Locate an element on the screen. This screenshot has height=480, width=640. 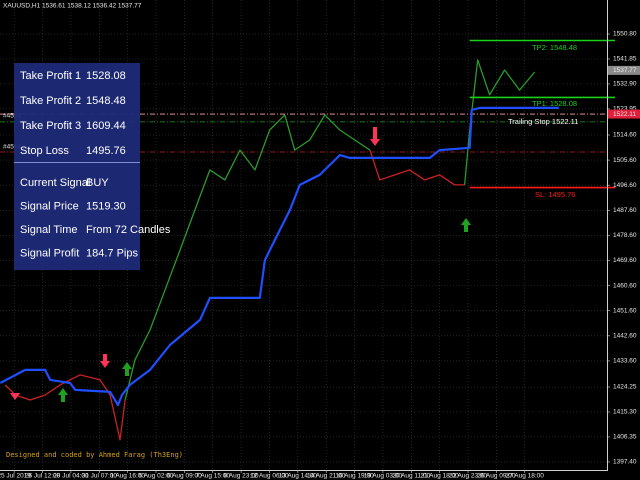
y-tick-label: 1532.90 is located at coordinates (625, 84).